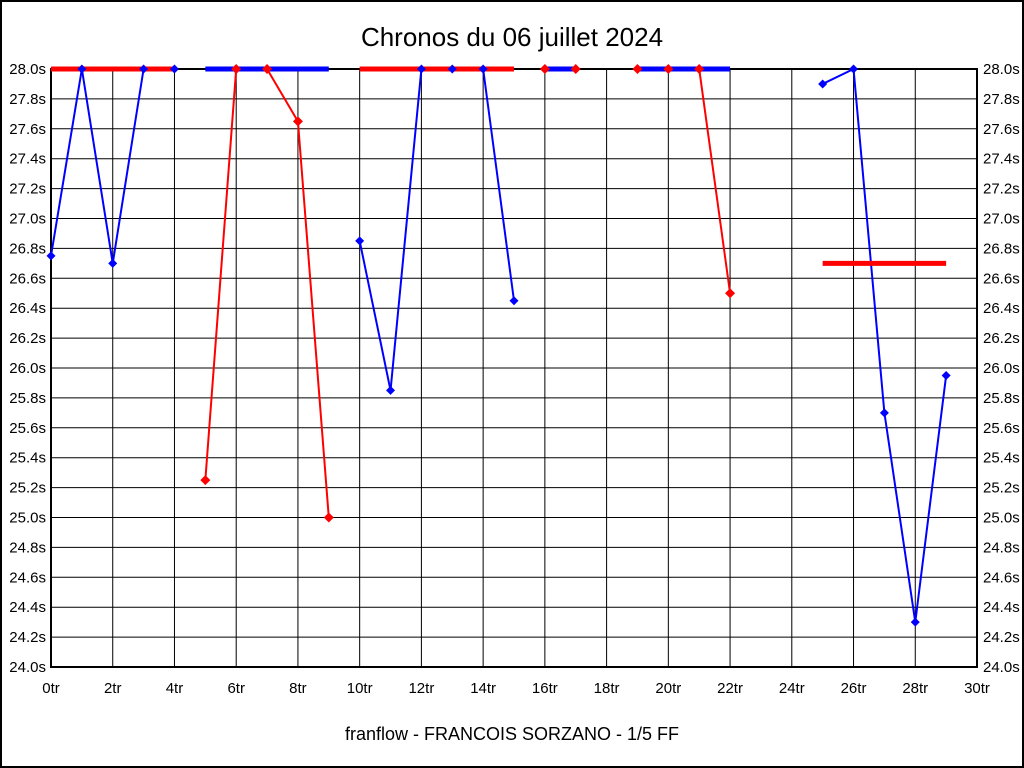  Describe the element at coordinates (1001, 278) in the screenshot. I see `y-tick-label: 26.6s` at that location.